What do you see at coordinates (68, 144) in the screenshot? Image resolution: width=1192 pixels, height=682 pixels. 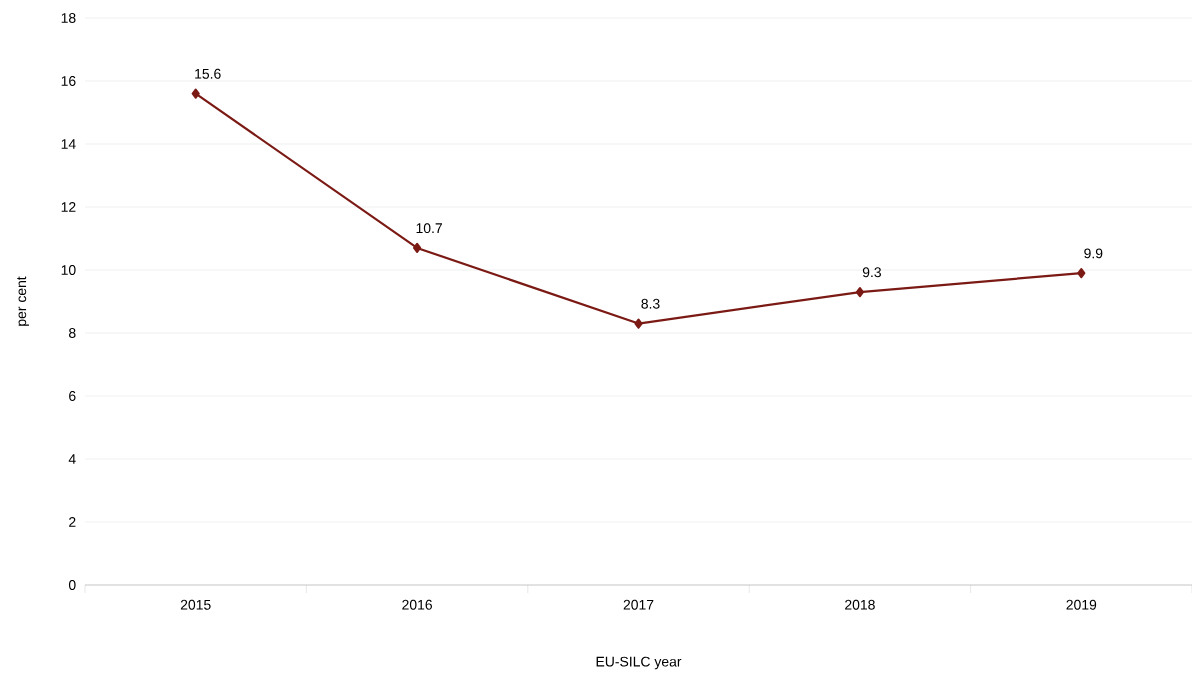 I see `y-tick-label: 14` at bounding box center [68, 144].